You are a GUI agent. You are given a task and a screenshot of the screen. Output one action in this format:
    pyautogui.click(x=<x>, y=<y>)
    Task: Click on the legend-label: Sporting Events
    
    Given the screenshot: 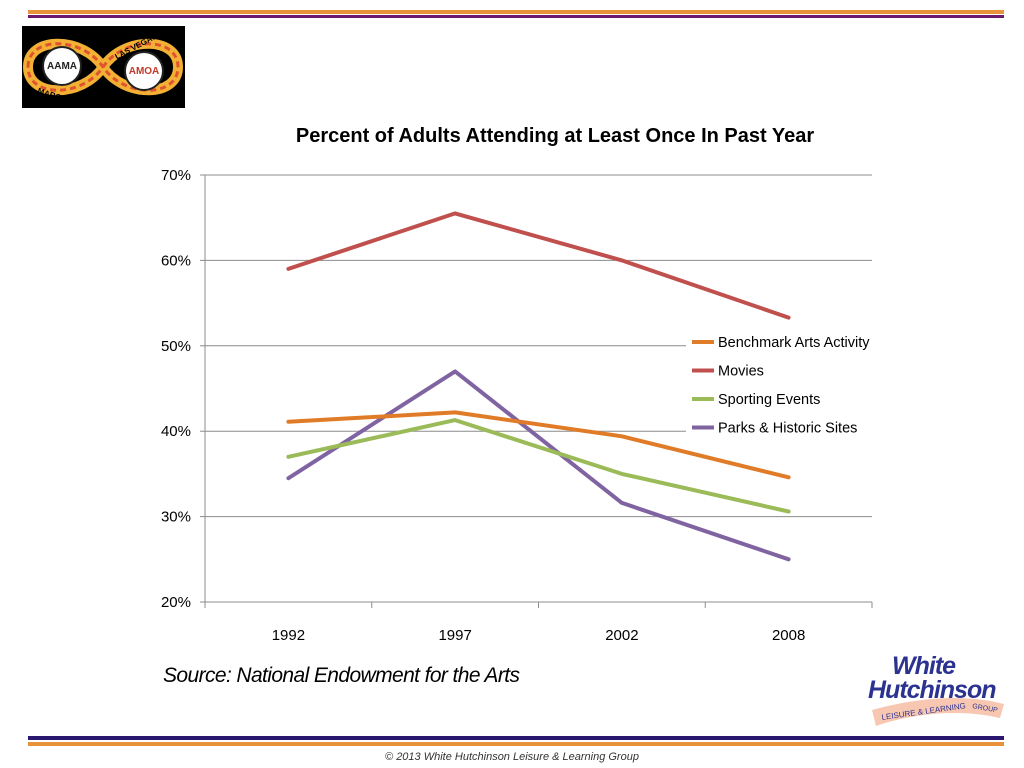 What is the action you would take?
    pyautogui.click(x=769, y=400)
    